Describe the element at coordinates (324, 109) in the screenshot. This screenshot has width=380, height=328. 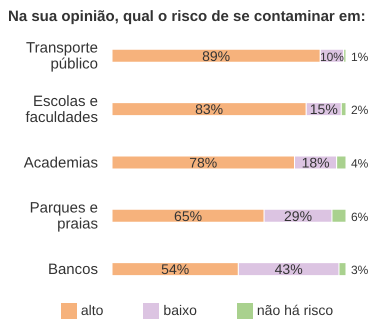
I see `data-label: 15%` at that location.